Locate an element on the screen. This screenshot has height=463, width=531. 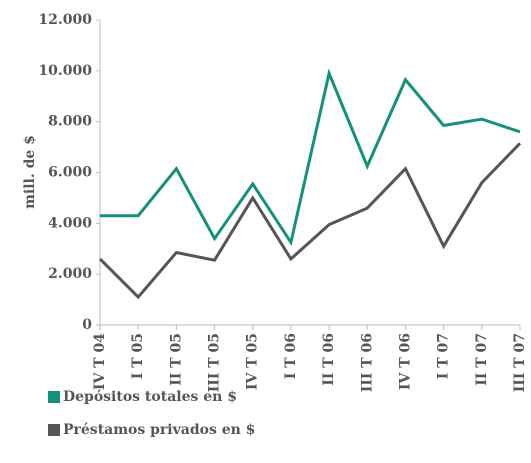
x-tick-label: III T 05 is located at coordinates (215, 362).